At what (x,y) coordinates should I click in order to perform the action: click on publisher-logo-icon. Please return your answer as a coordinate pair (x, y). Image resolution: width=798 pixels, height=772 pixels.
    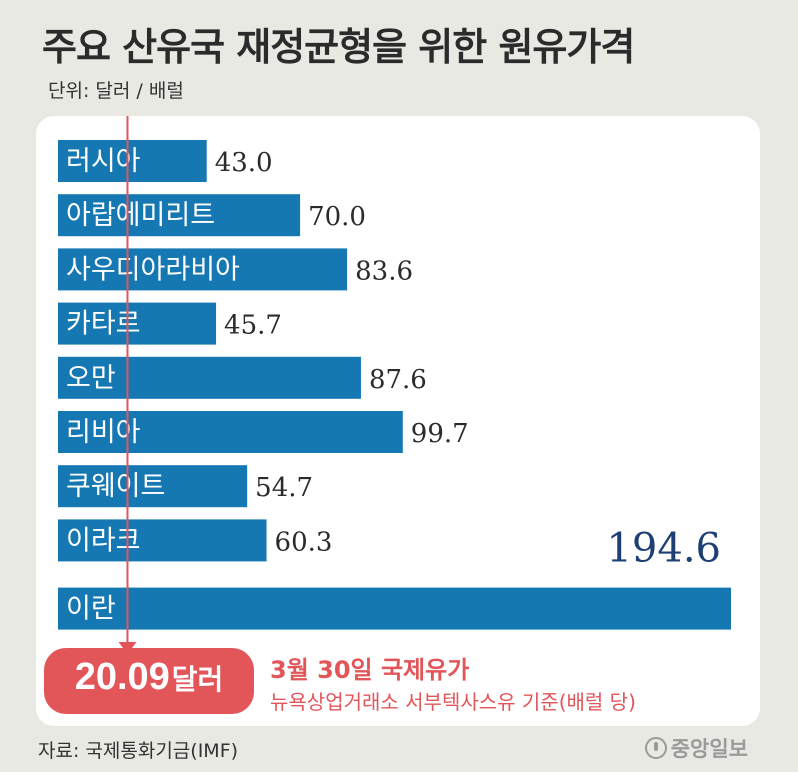
    Looking at the image, I should click on (655, 748).